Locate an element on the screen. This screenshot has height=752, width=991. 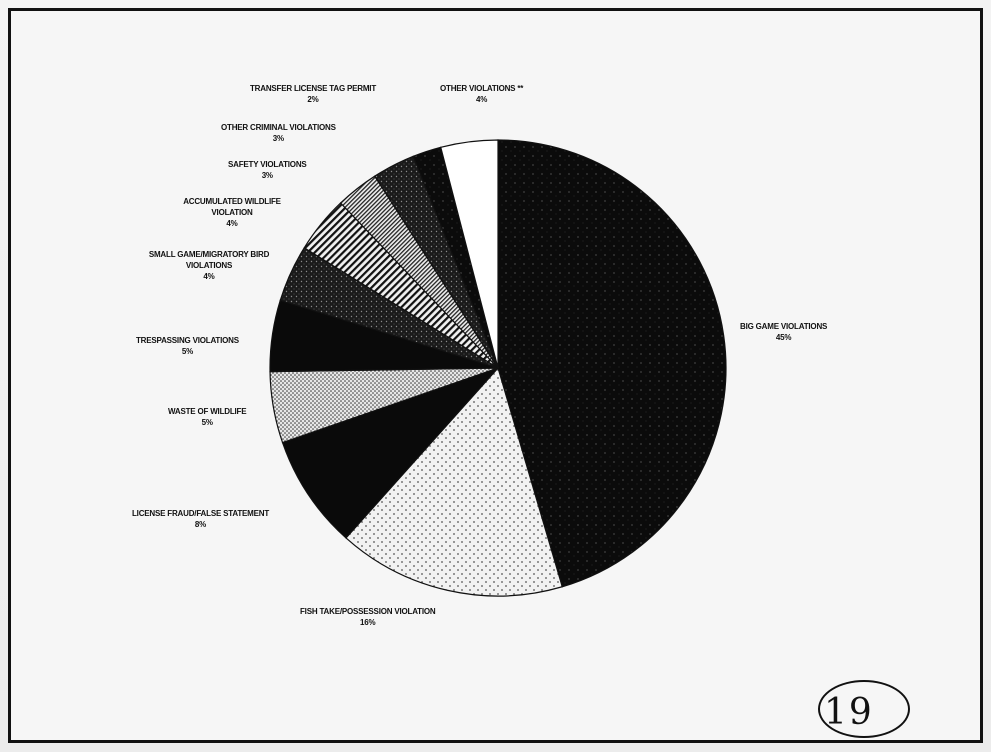
slice-label-fish-take: FISH TAKE/POSSESSION VIOLATION 16% is located at coordinates (368, 617).